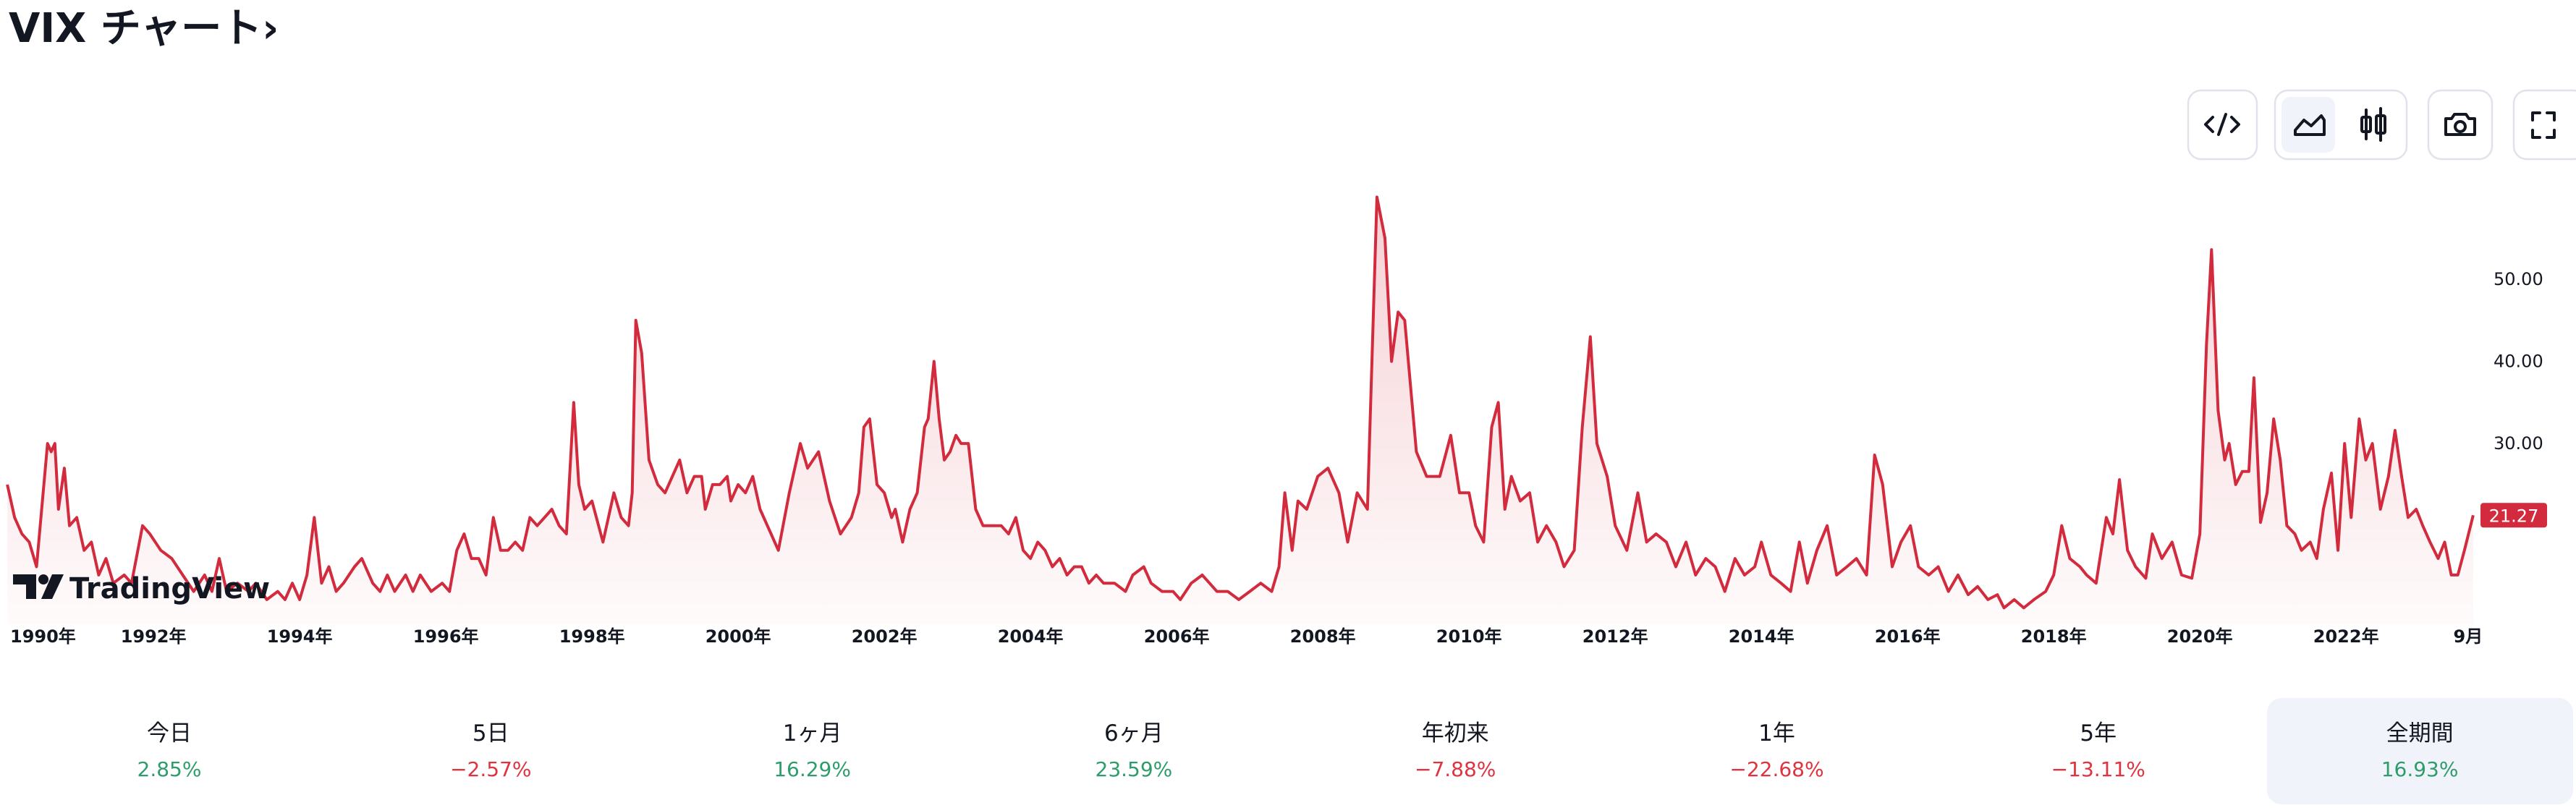 The height and width of the screenshot is (808, 2576). What do you see at coordinates (2518, 443) in the screenshot?
I see `y-tick-label: 30.00` at bounding box center [2518, 443].